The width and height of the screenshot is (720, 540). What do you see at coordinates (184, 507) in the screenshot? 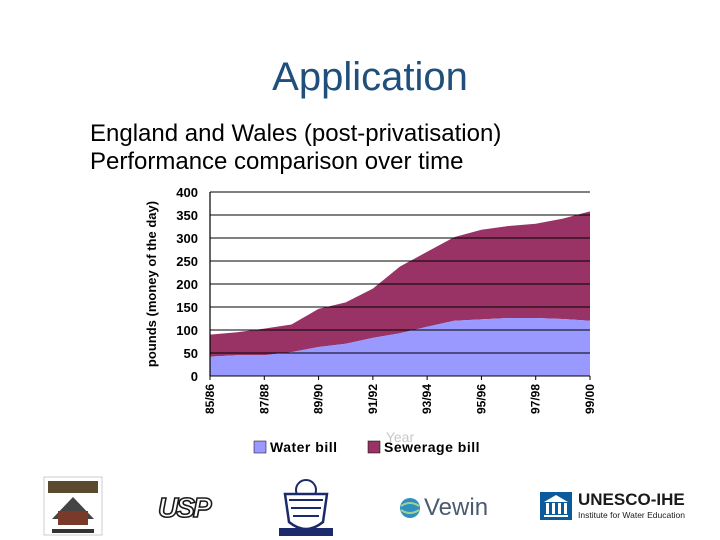
I see `usp-logo: USP` at bounding box center [184, 507].